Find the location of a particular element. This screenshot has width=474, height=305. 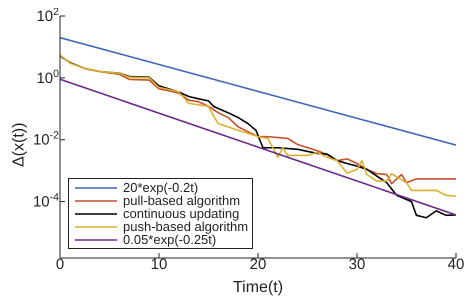

y-tick-label: 10$^{-4}$ is located at coordinates (46, 201).